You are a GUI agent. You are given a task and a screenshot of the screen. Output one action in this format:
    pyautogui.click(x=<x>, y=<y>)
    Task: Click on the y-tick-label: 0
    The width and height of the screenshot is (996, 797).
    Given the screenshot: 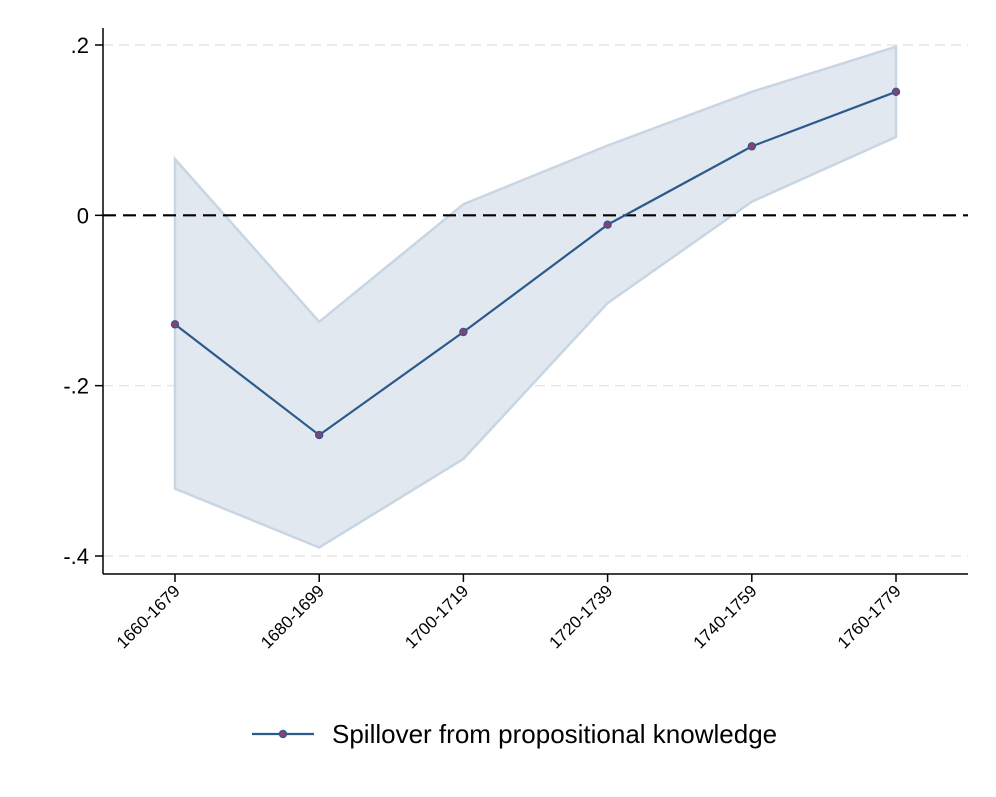 What is the action you would take?
    pyautogui.click(x=83, y=215)
    